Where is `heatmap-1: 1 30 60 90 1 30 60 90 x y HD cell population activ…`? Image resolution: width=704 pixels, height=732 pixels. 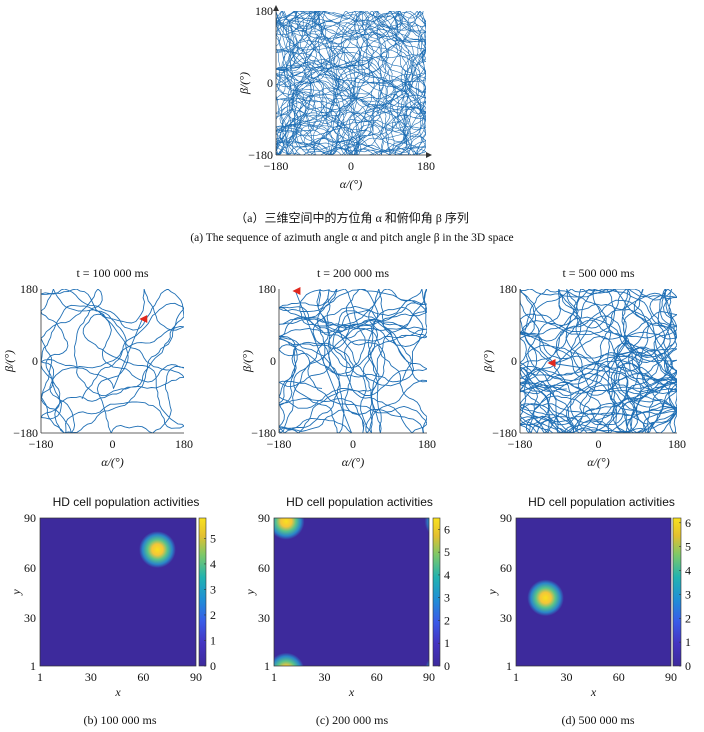 heatmap-1: 1 30 60 90 1 30 60 90 x y HD cell population activ… is located at coordinates (346, 597).